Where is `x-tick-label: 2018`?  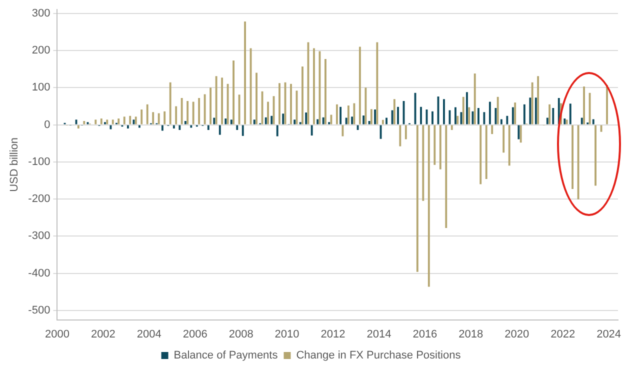
x-tick-label: 2018 is located at coordinates (471, 334).